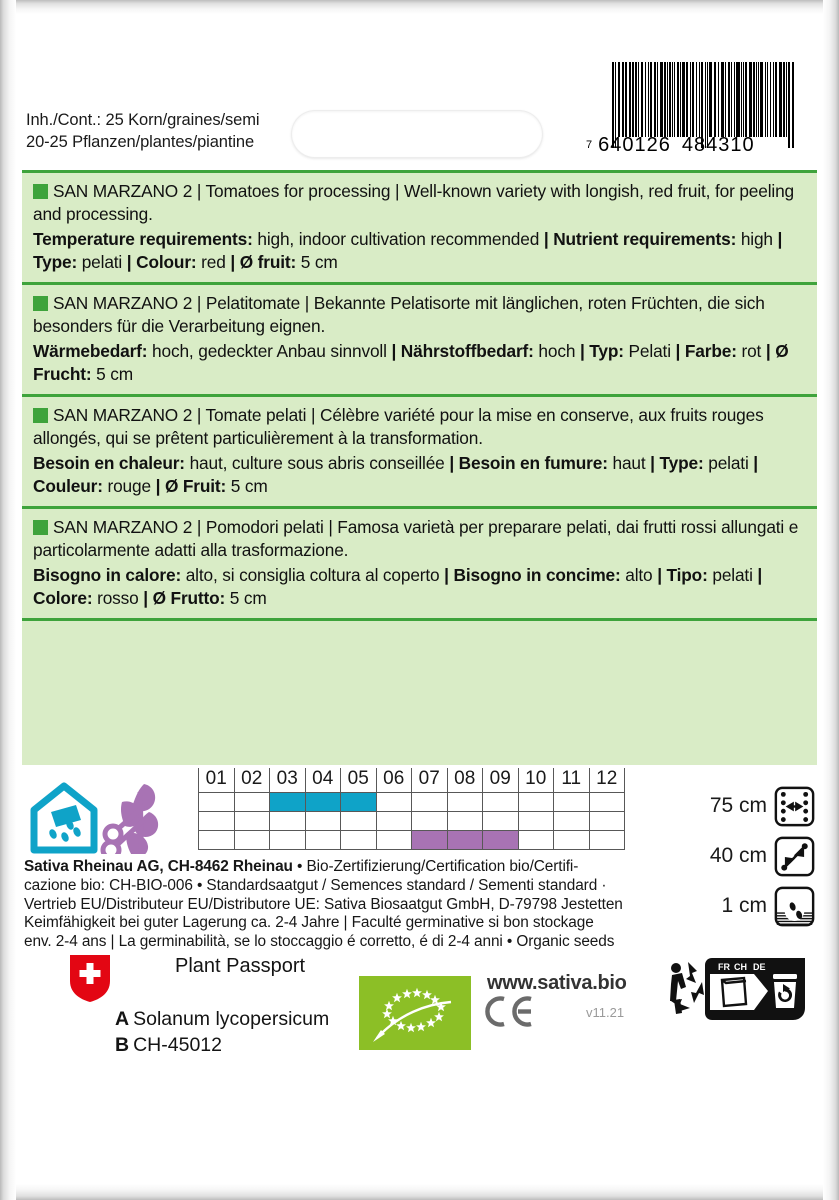 The height and width of the screenshot is (1200, 839). I want to click on passport-b-label: B, so click(122, 1044).